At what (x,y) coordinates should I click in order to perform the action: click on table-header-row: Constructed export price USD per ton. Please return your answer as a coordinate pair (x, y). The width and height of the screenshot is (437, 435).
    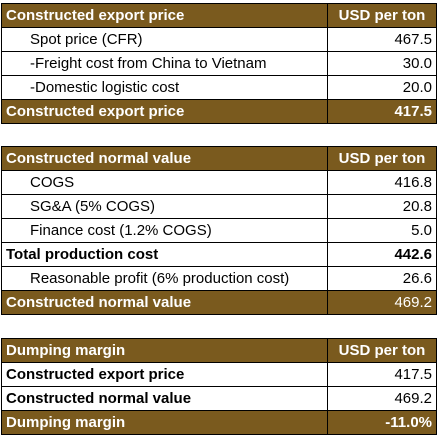
    Looking at the image, I should click on (219, 15).